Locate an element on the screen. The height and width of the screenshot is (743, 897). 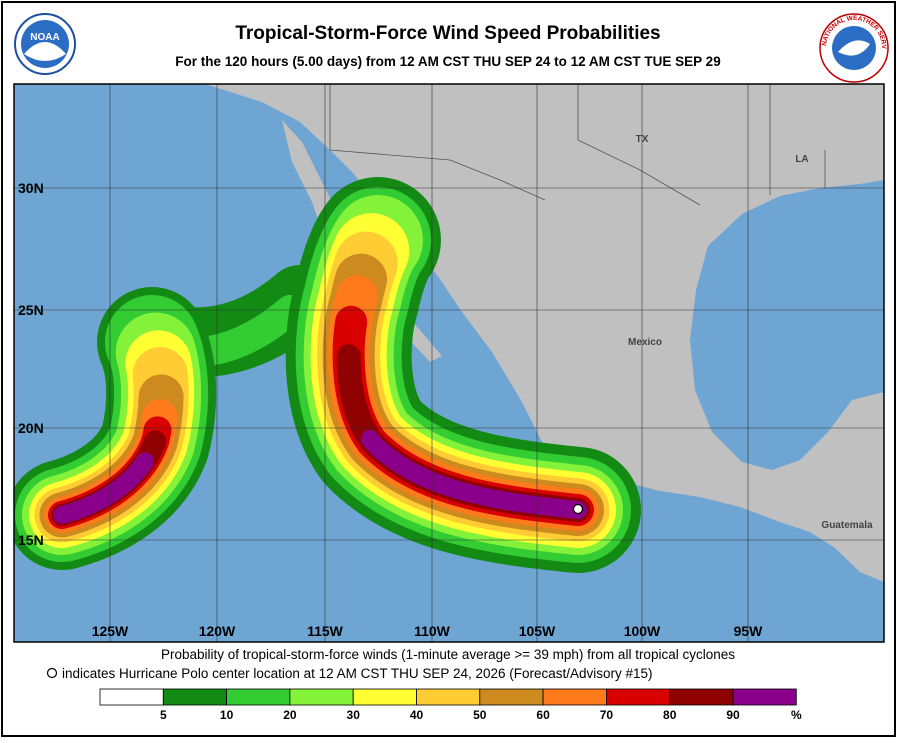
legend-label: 70 is located at coordinates (607, 715).